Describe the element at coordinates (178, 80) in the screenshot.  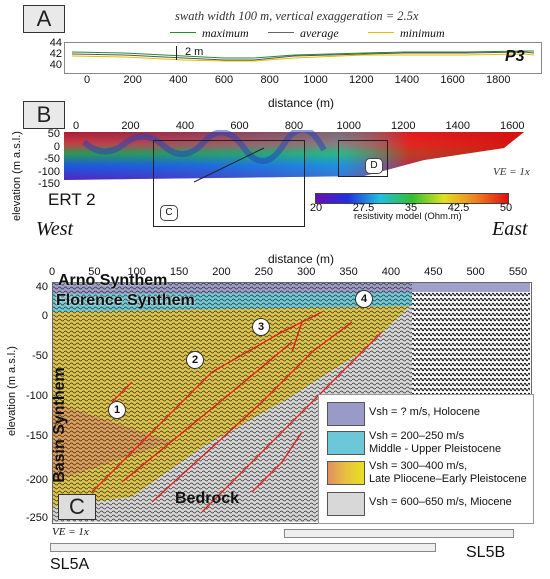
I see `panel-a-x-tick: 400` at that location.